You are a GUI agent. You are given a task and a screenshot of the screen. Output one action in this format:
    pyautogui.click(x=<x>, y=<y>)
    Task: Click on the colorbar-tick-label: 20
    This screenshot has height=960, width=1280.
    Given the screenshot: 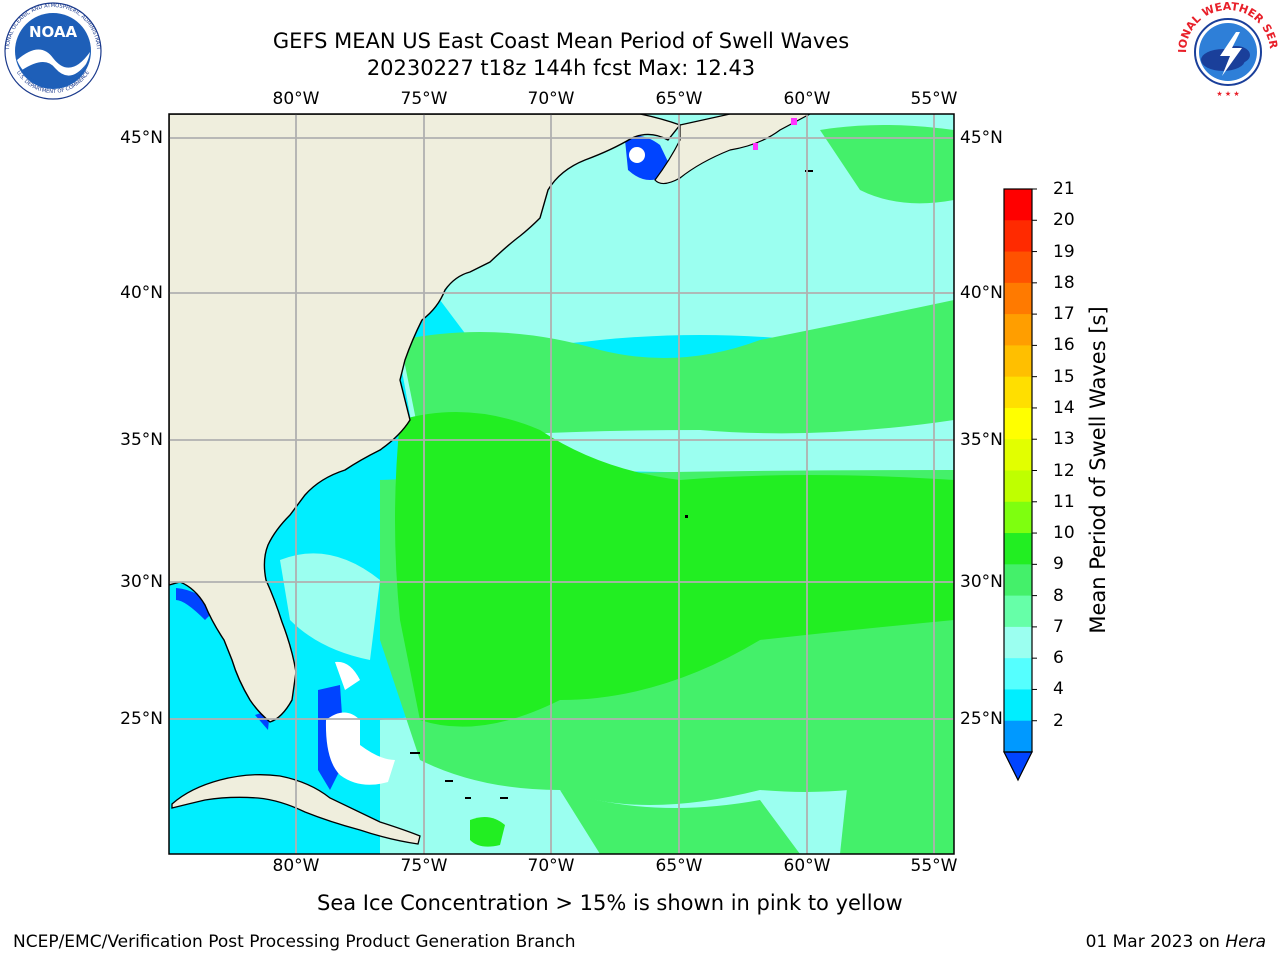 What is the action you would take?
    pyautogui.click(x=1064, y=220)
    